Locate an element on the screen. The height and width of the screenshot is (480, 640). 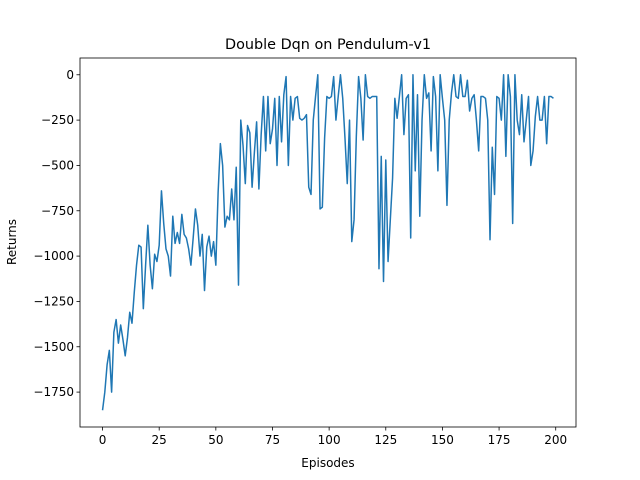
x-tick-label: 100 is located at coordinates (329, 440).